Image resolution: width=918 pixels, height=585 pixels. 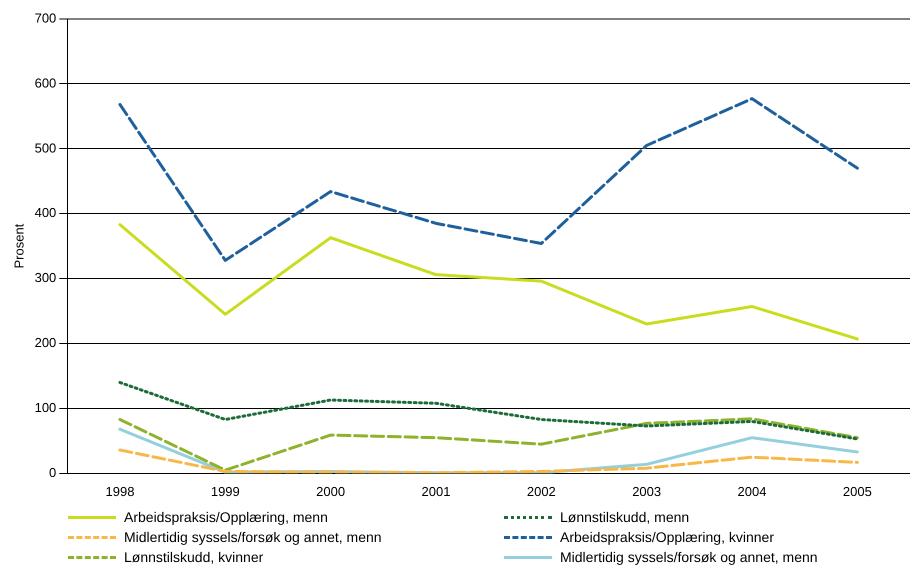 I want to click on x-tick-label: 2004, so click(x=752, y=491).